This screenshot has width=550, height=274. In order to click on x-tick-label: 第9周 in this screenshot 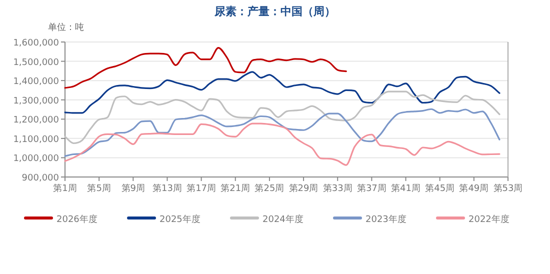, I will do `click(133, 188)`.